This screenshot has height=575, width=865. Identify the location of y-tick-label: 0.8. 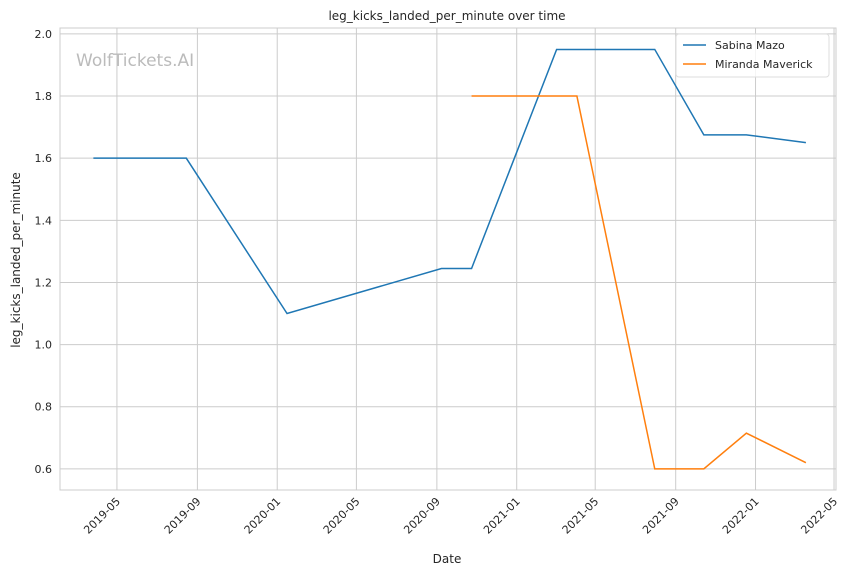
(44, 407).